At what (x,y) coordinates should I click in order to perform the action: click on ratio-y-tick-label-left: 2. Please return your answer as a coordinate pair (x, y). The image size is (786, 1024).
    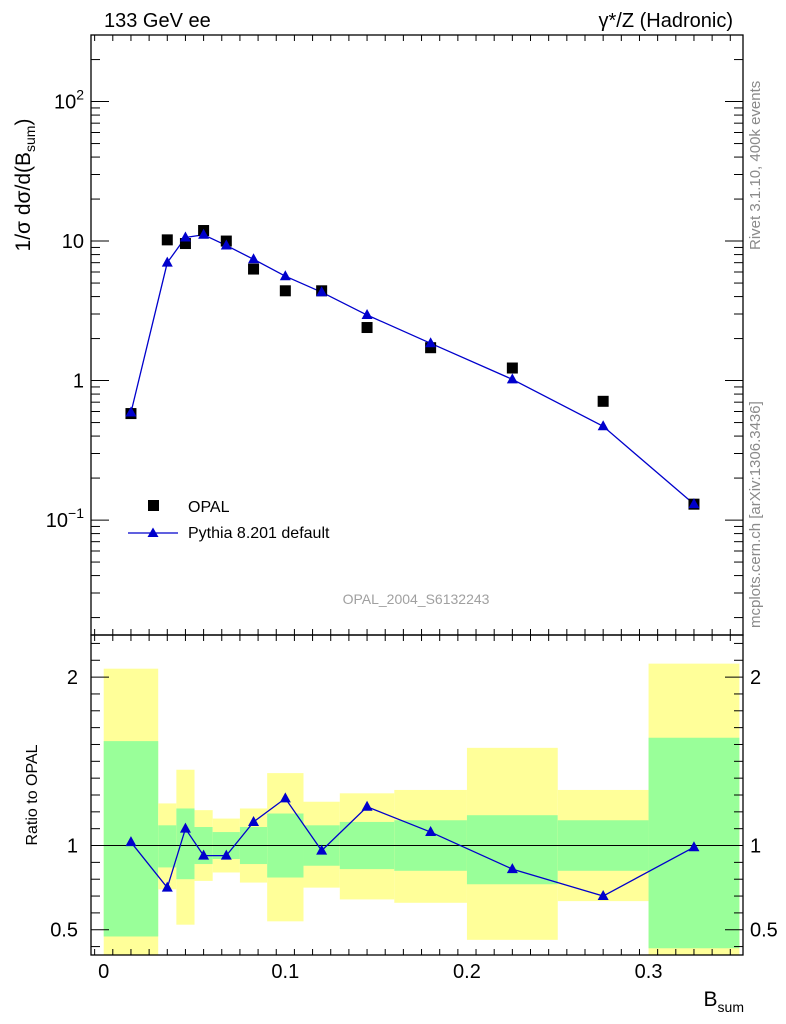
    Looking at the image, I should click on (72, 678).